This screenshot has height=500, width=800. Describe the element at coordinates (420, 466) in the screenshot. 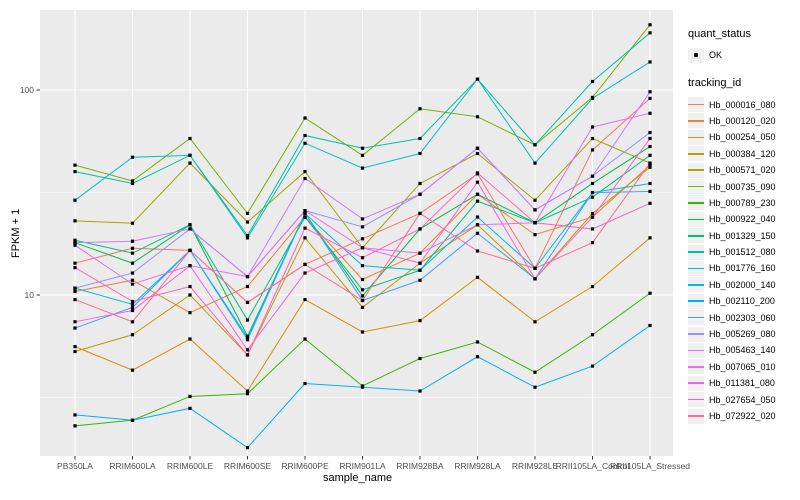

I see `x-tick-label: RRIM928BA` at that location.